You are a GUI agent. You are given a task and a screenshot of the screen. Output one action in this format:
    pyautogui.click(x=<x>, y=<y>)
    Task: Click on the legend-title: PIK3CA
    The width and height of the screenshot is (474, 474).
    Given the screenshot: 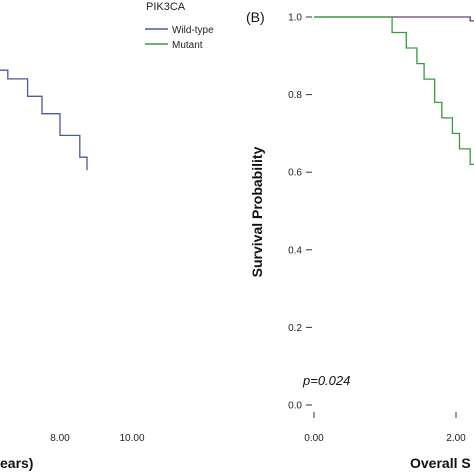 What is the action you would take?
    pyautogui.click(x=166, y=7)
    